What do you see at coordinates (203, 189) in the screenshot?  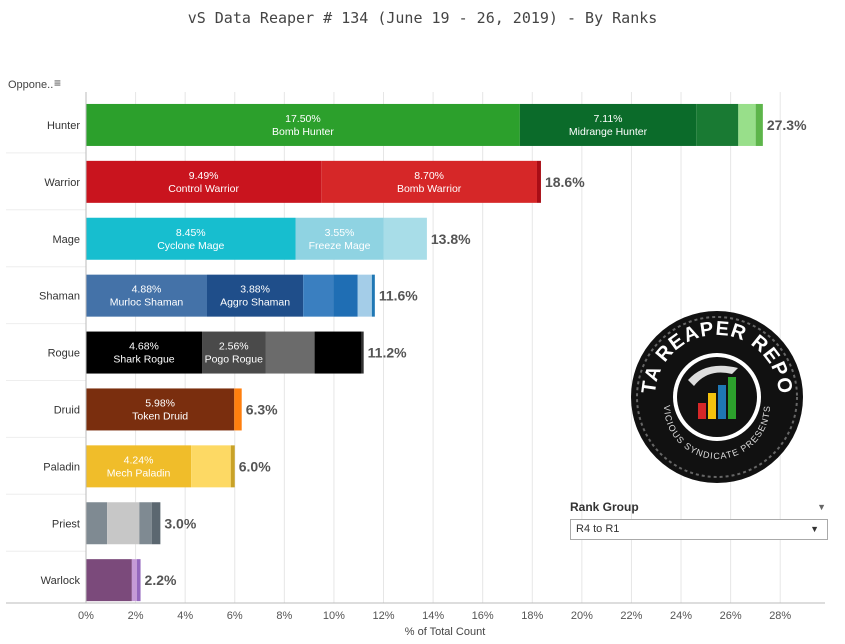 I see `segment-archetype-label: Control Warrior` at bounding box center [203, 189].